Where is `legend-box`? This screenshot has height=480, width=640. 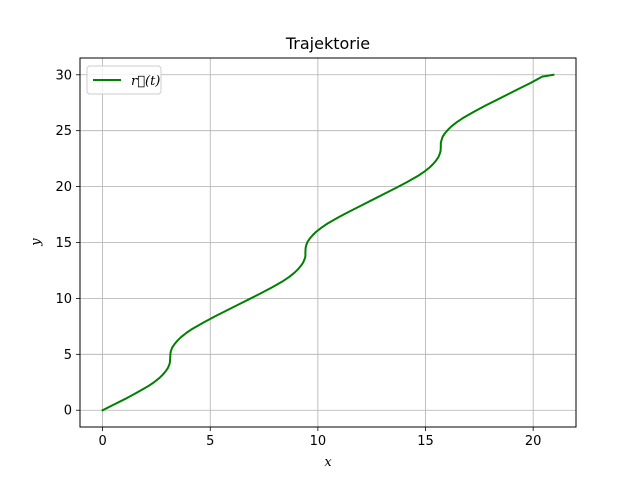
legend-box is located at coordinates (124, 80).